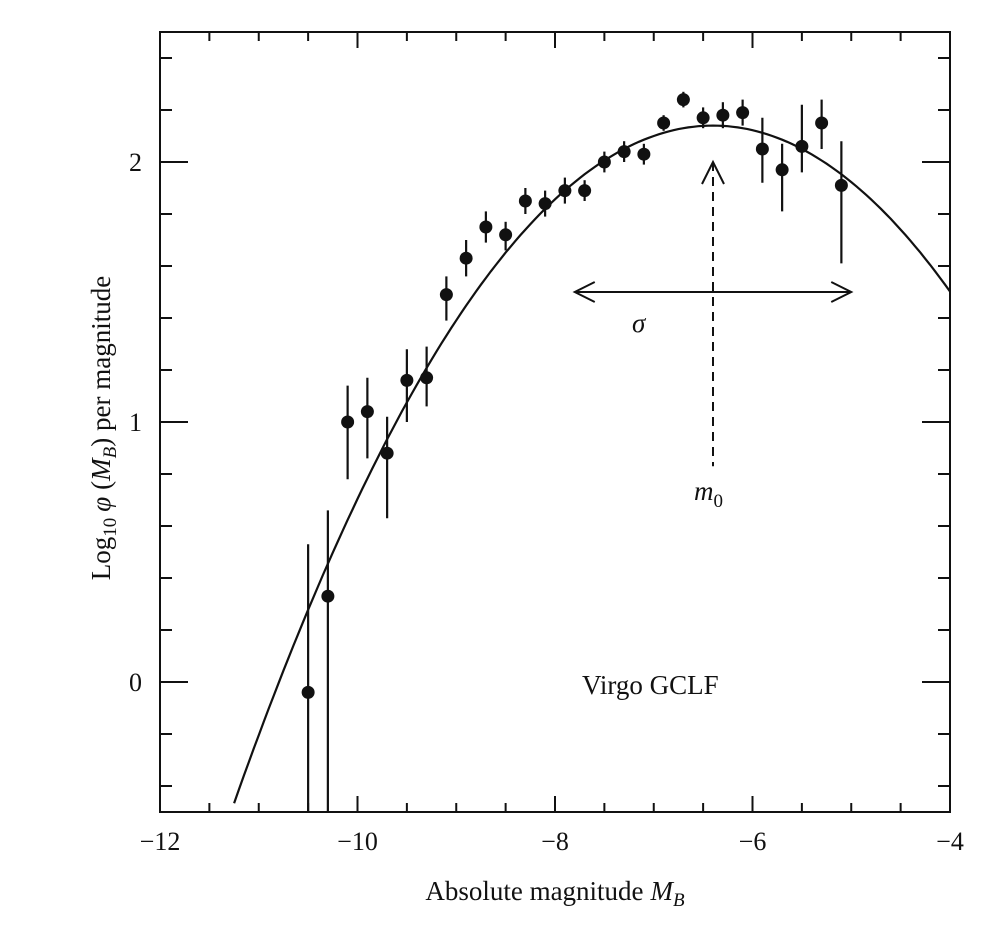 Image resolution: width=982 pixels, height=931 pixels. What do you see at coordinates (110, 527) in the screenshot?
I see `y-axis-title-sub10: 10` at bounding box center [110, 527].